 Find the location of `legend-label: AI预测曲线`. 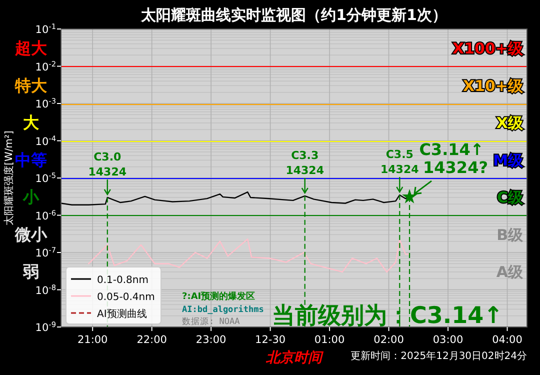

legend-label: AI预测曲线 is located at coordinates (122, 314).